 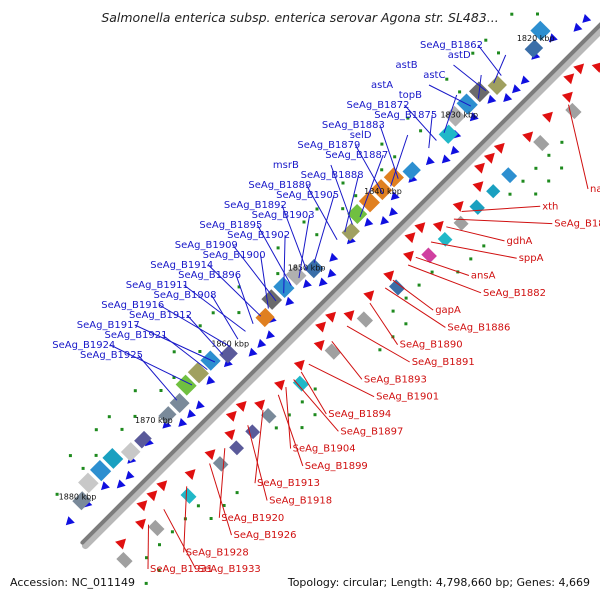 What do you see at coordinates (410, 95) in the screenshot?
I see `forward-gene-label: topB` at bounding box center [410, 95].